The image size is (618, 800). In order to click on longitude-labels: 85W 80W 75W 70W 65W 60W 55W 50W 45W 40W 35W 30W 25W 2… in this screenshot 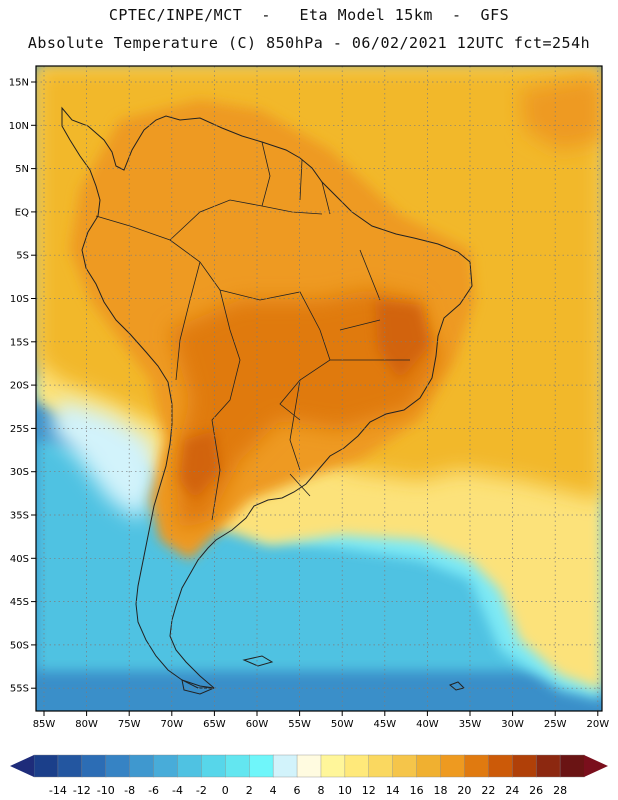, I will do `click(321, 724)`.